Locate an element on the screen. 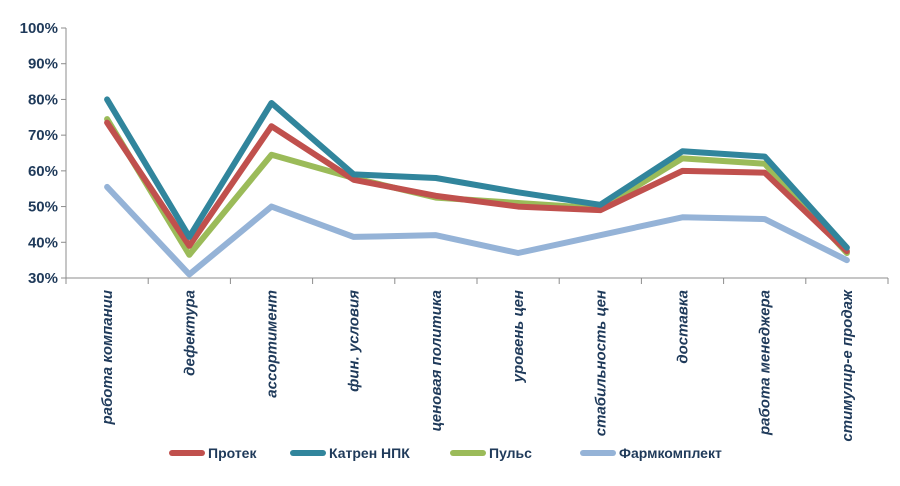  x-tick-label: уровень цен is located at coordinates (518, 336).